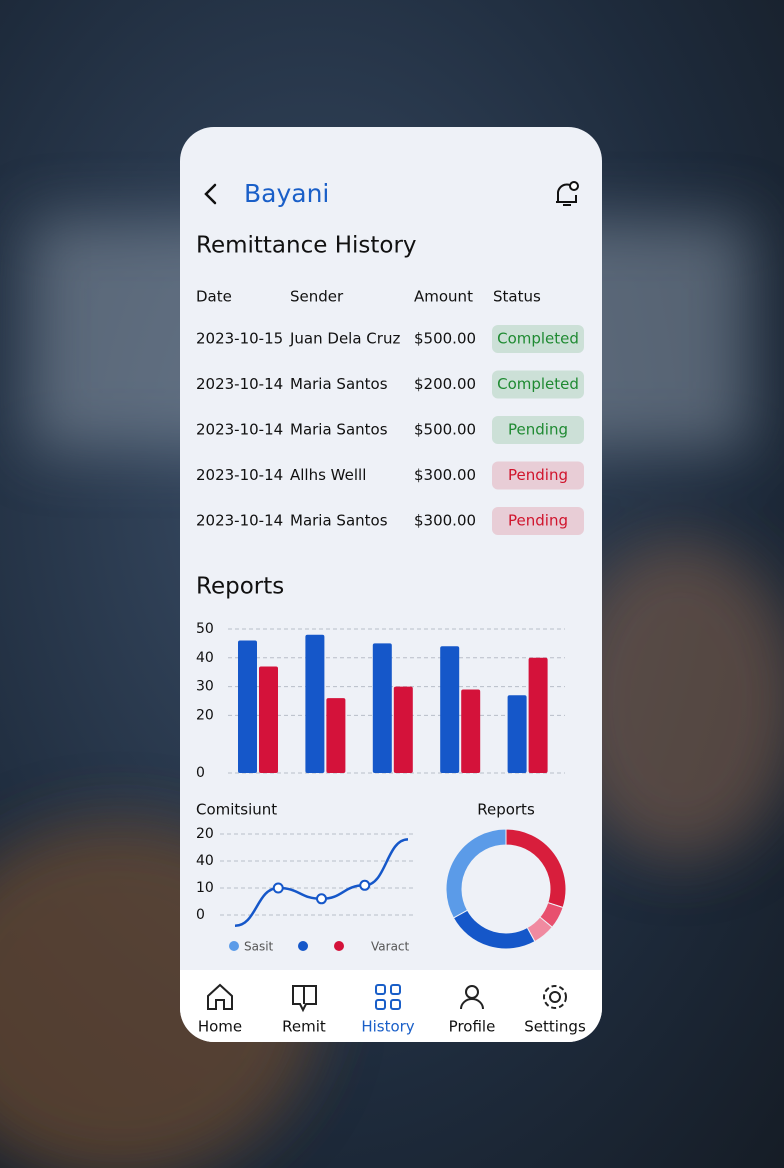  What do you see at coordinates (304, 1027) in the screenshot?
I see `nav-label: Remit` at bounding box center [304, 1027].